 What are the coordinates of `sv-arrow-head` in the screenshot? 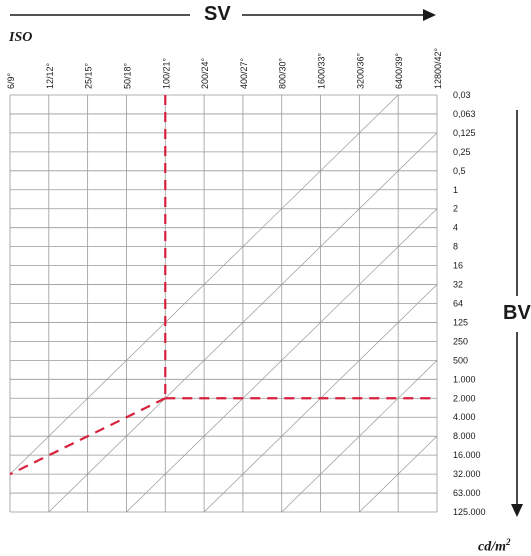 It's located at (429, 15).